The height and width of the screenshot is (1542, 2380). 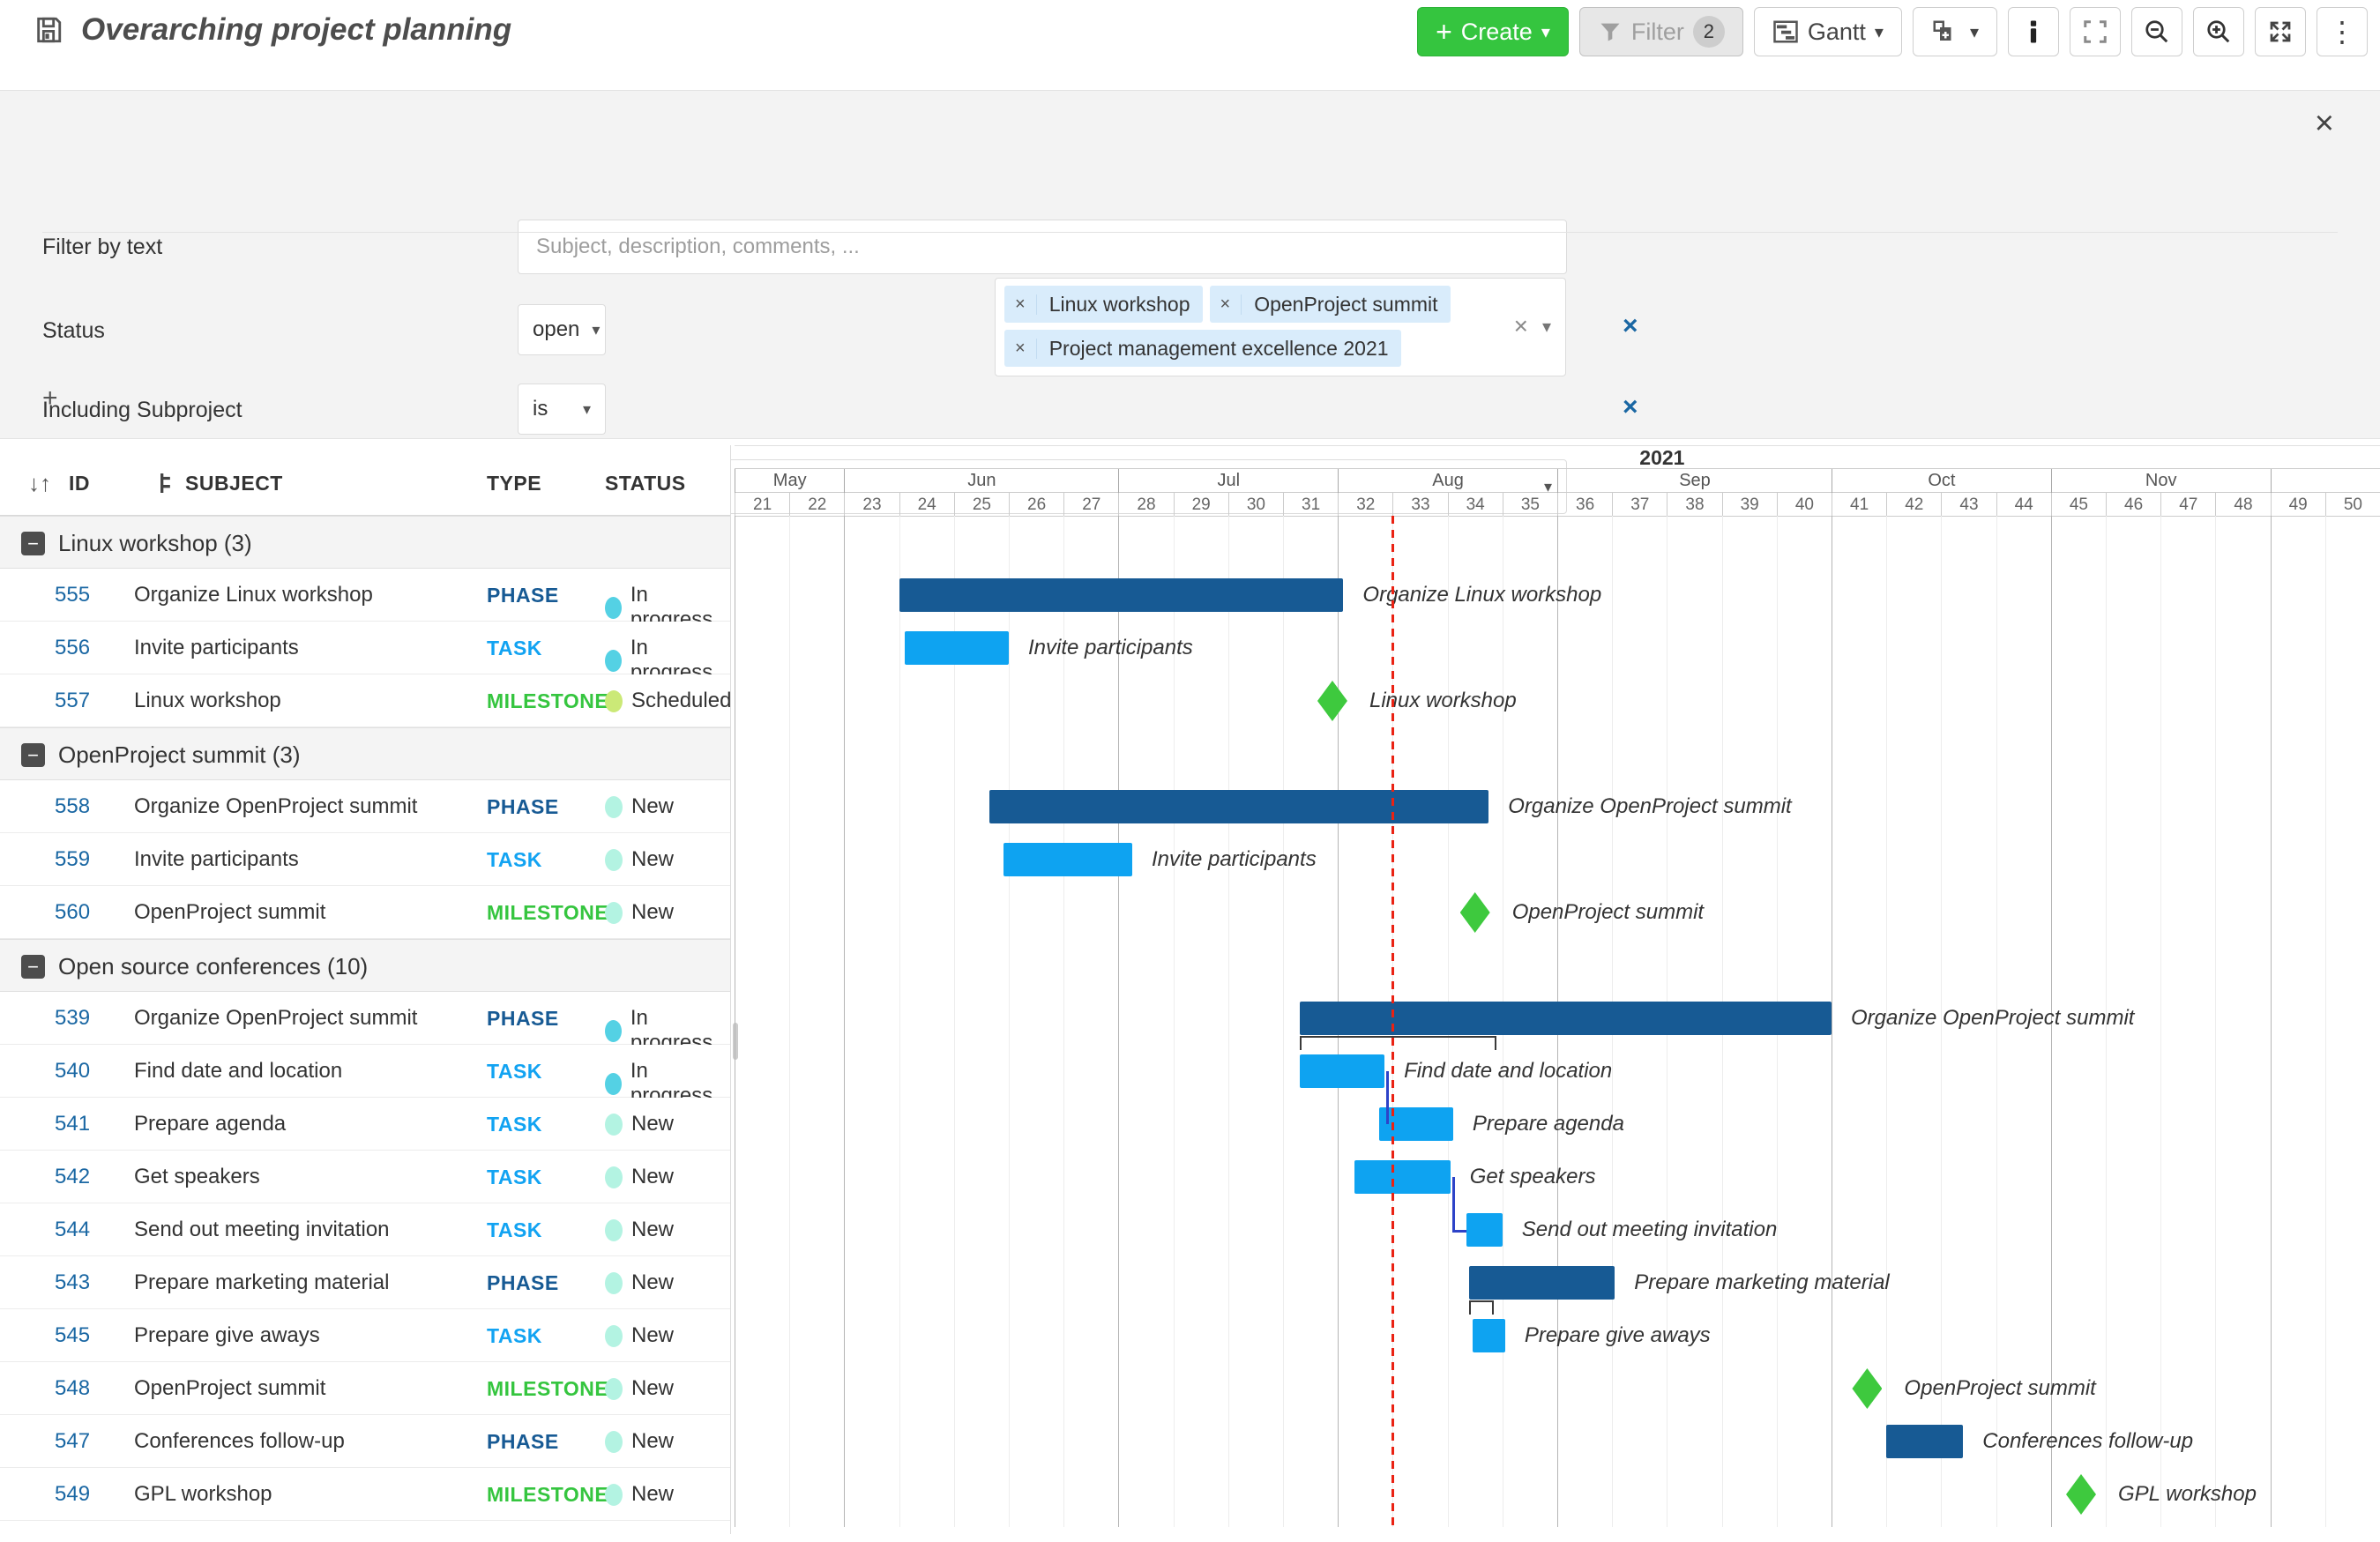 I want to click on work-package-id-link: 560, so click(x=73, y=912).